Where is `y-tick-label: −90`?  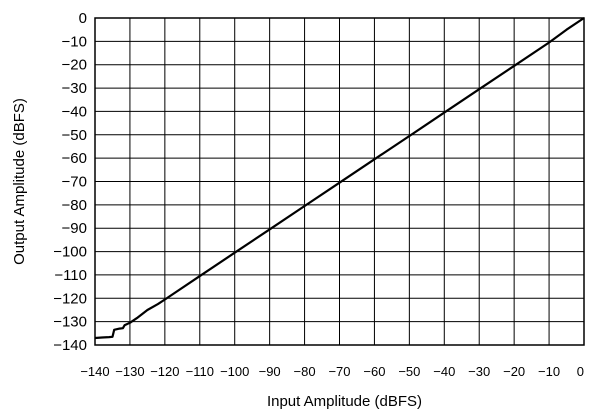
y-tick-label: −90 is located at coordinates (74, 228).